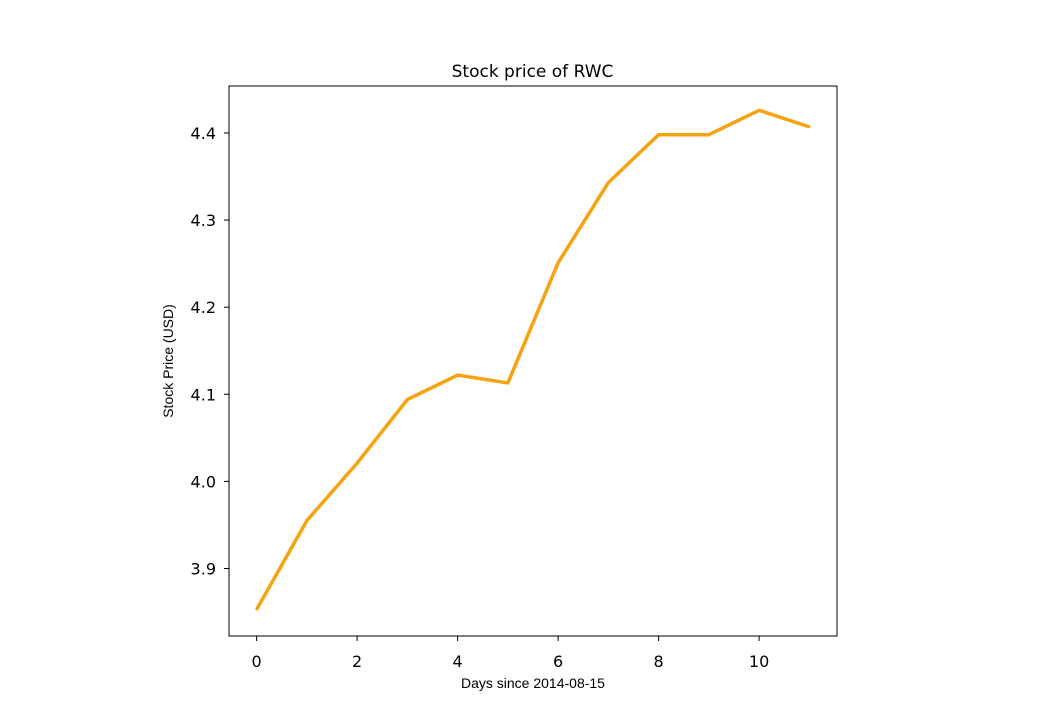 This screenshot has height=715, width=1040. I want to click on x-tick-label: 8, so click(659, 661).